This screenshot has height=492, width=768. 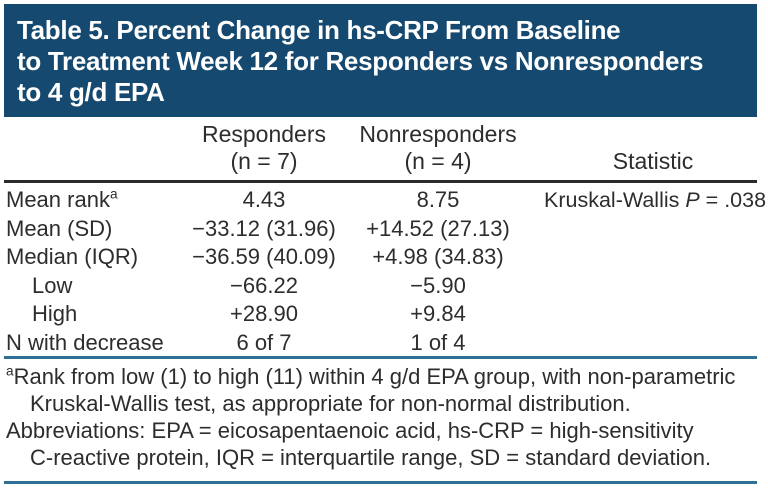 What do you see at coordinates (384, 286) in the screenshot?
I see `table-row-low: Low −66.22 −5.90` at bounding box center [384, 286].